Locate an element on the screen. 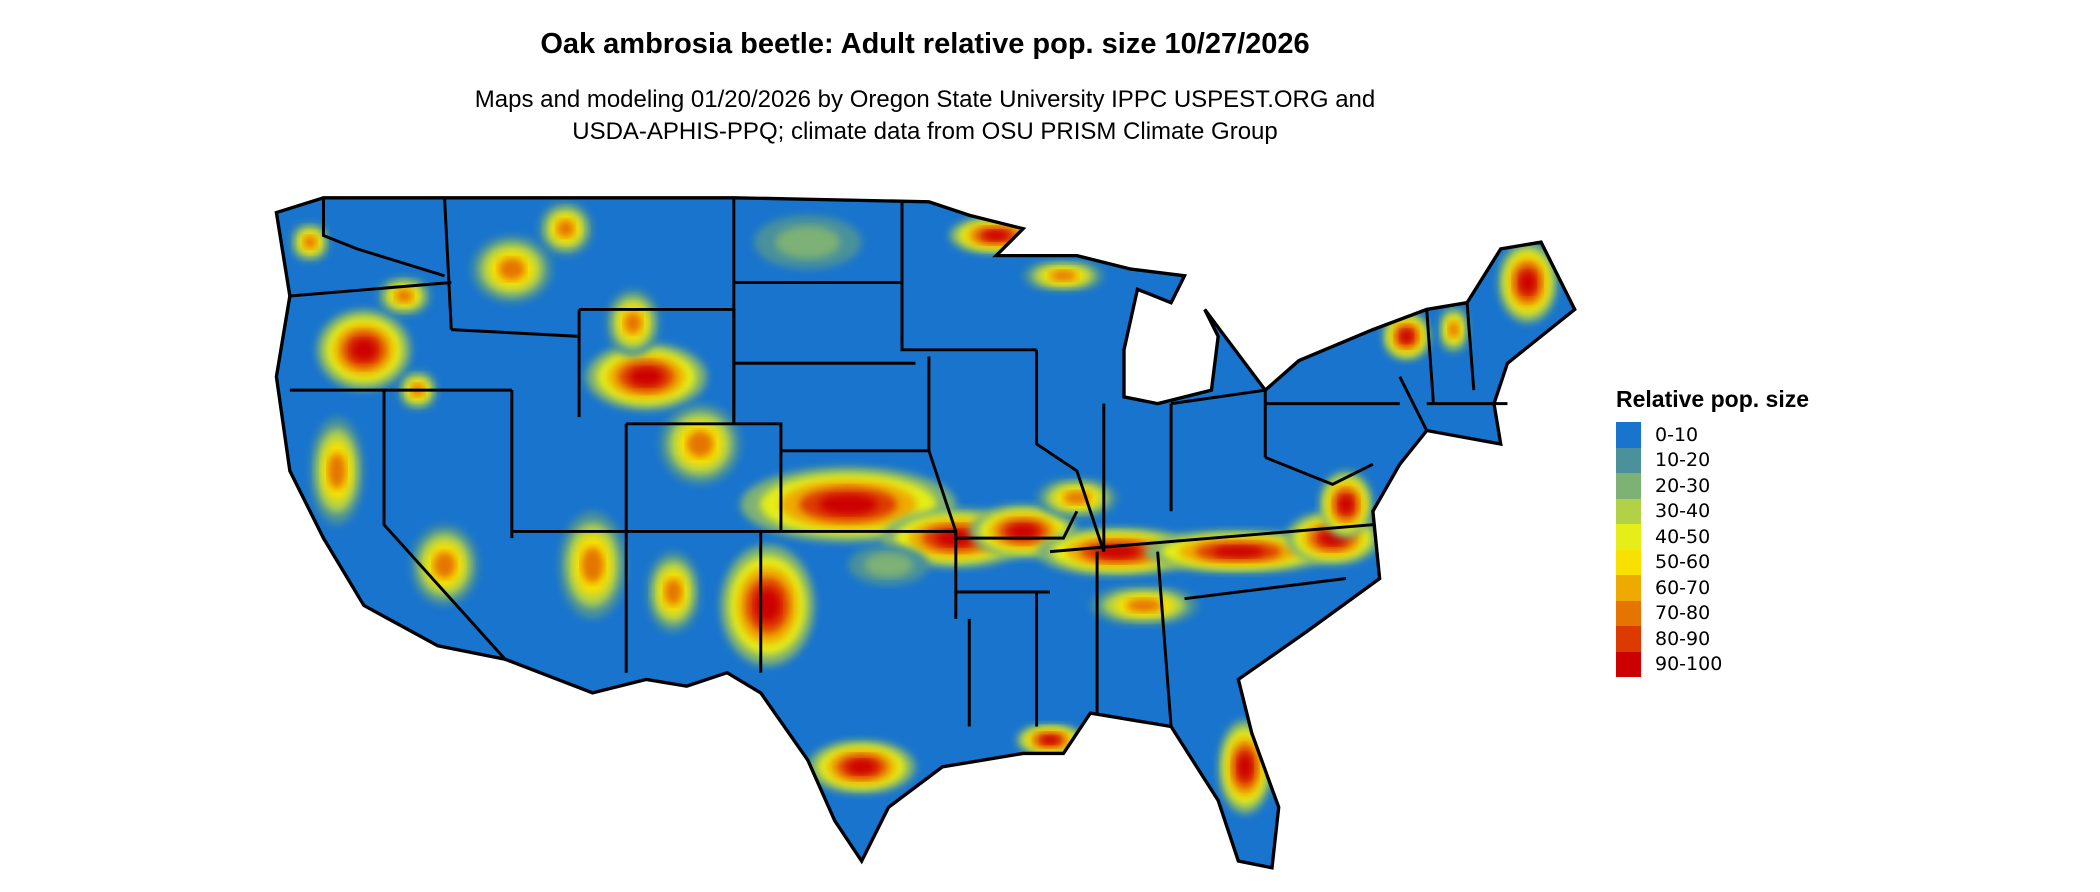 The width and height of the screenshot is (2100, 892). legend-item: 20-30 is located at coordinates (1712, 486).